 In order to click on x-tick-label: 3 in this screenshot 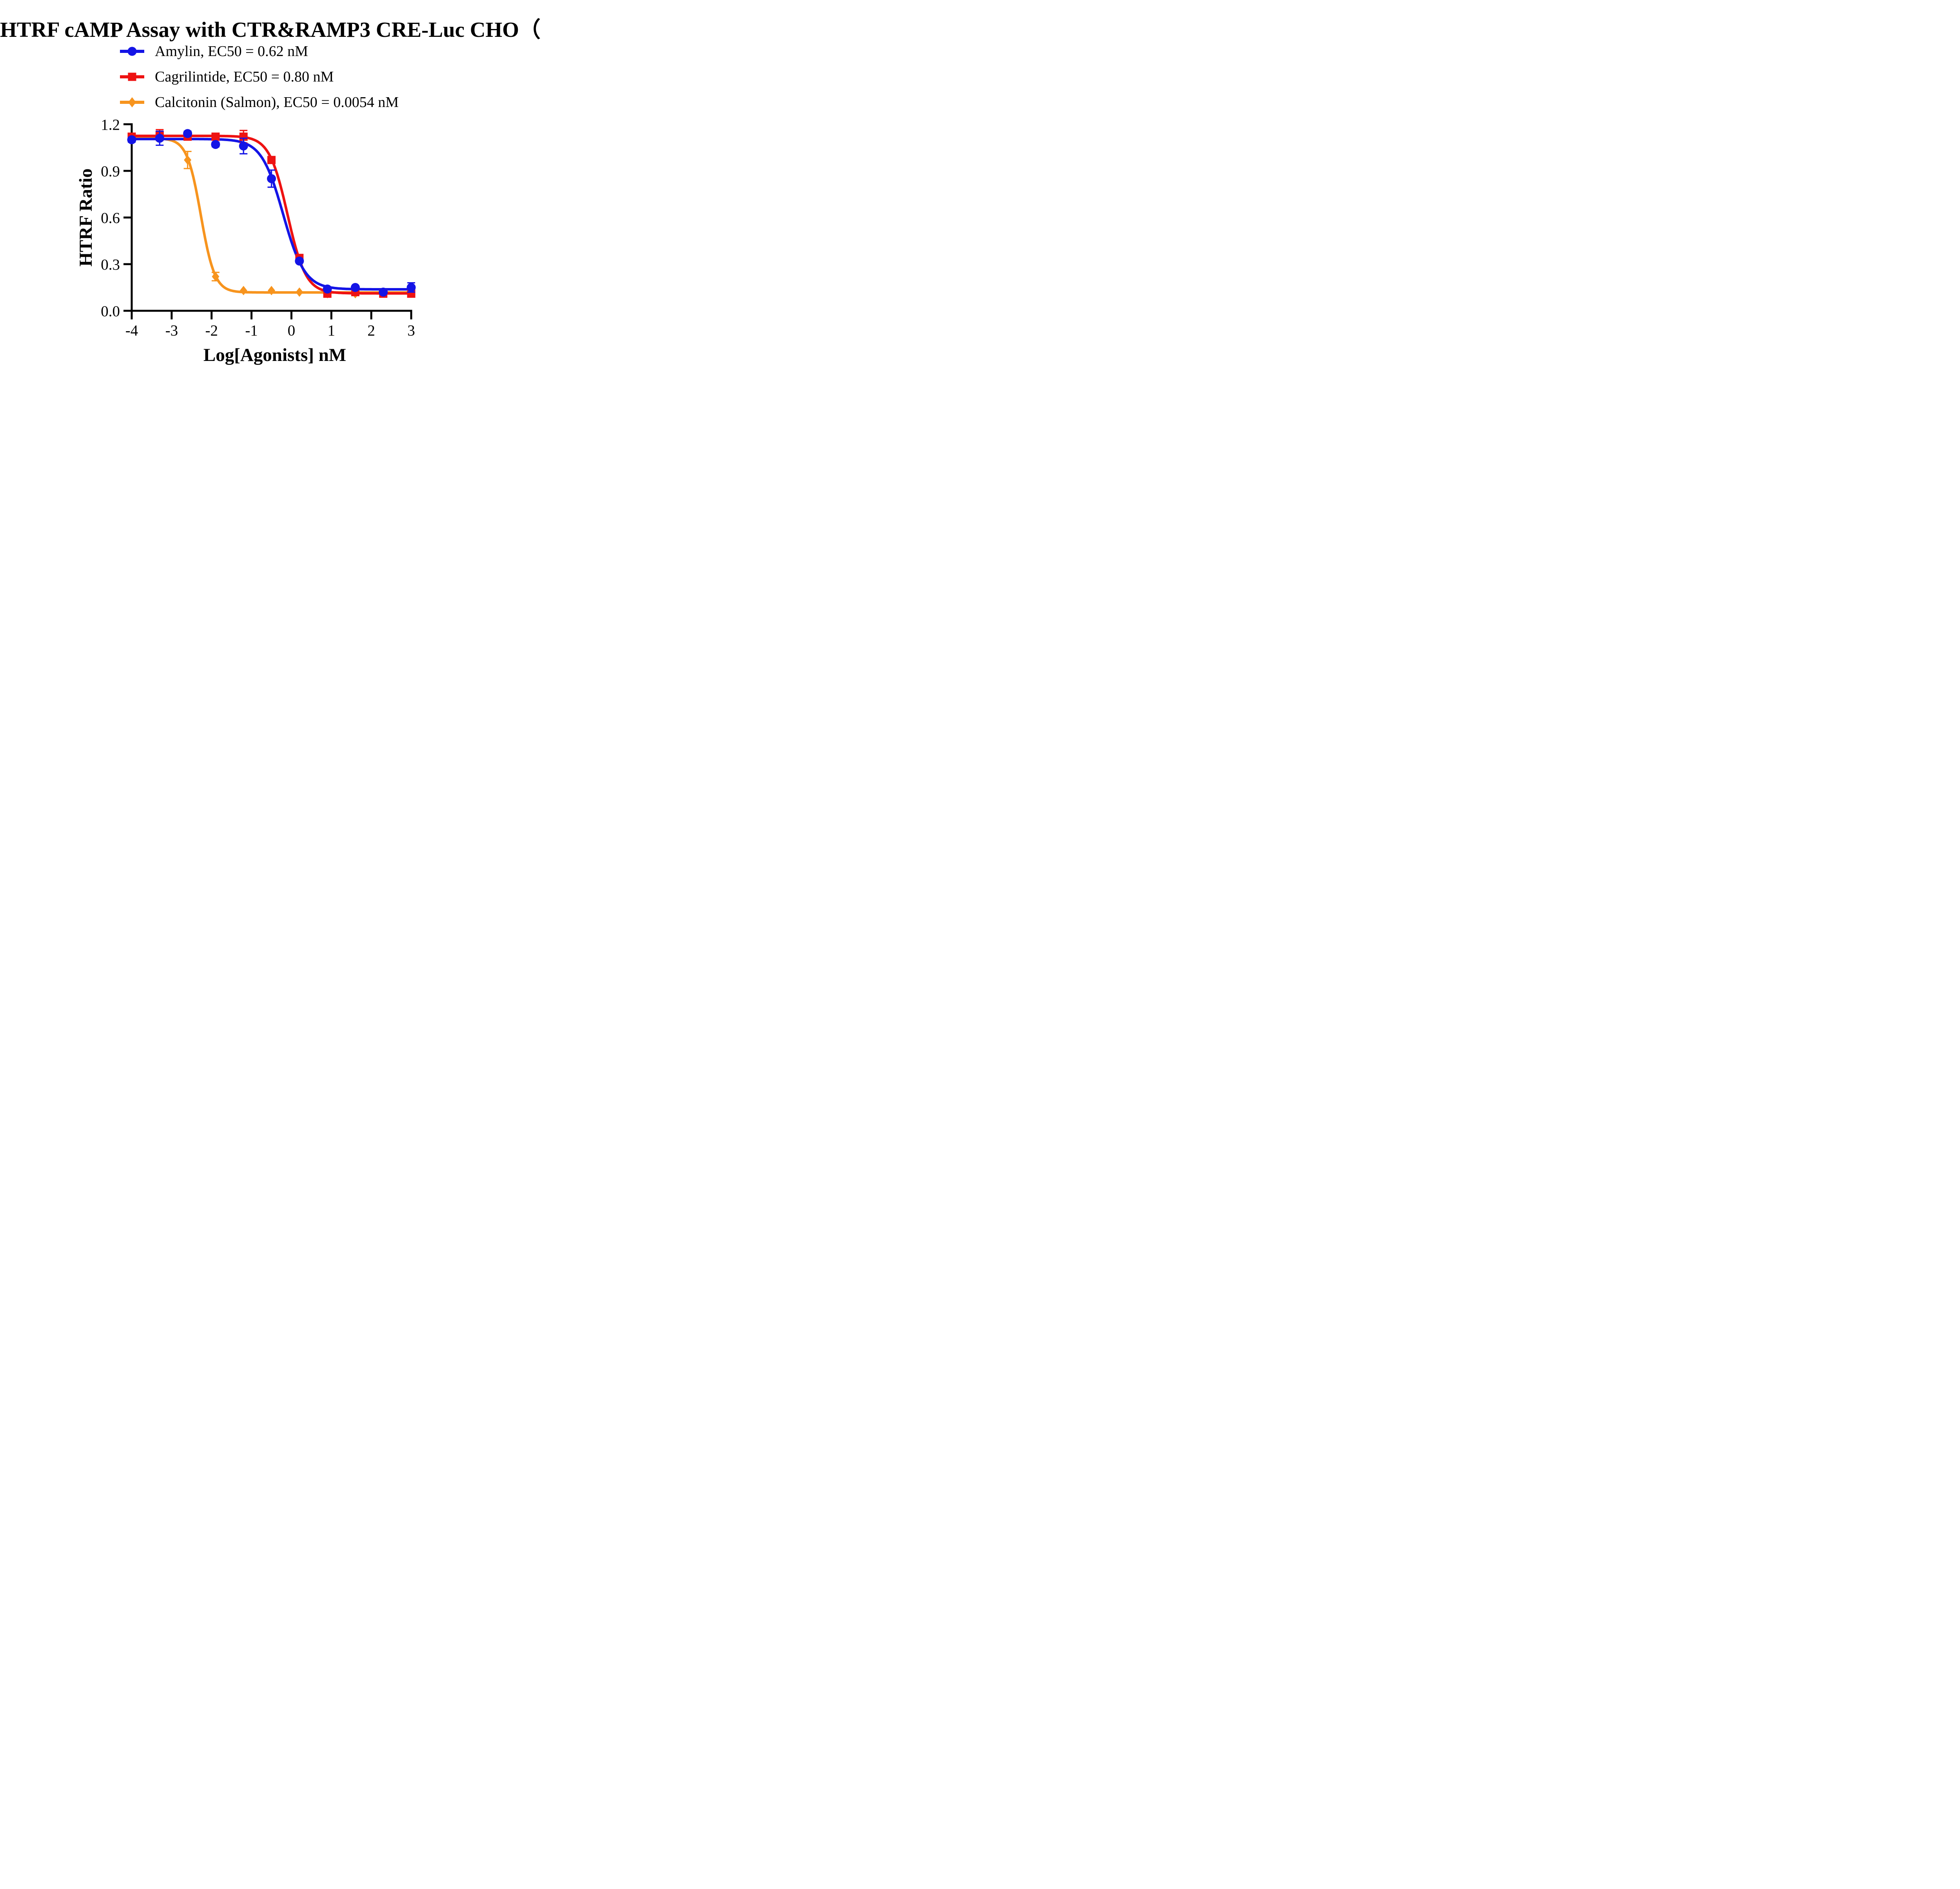, I will do `click(411, 330)`.